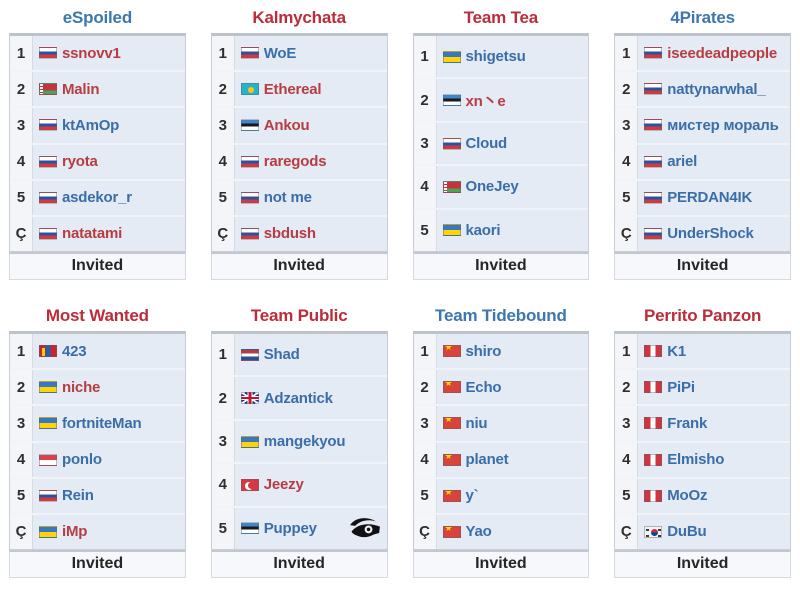  Describe the element at coordinates (289, 234) in the screenshot. I see `player-name-link: sbdush` at that location.